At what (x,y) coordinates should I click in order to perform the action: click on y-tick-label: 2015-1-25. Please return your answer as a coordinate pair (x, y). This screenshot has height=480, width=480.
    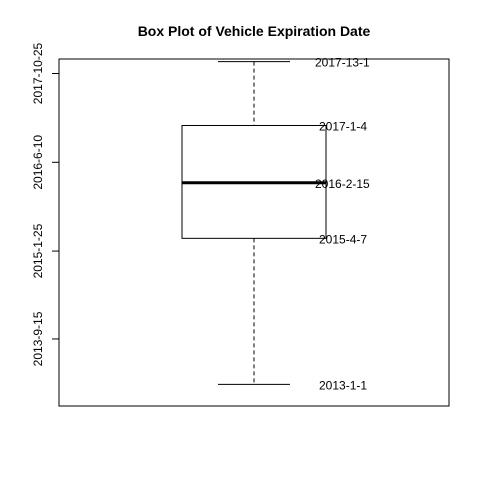
    Looking at the image, I should click on (38, 250).